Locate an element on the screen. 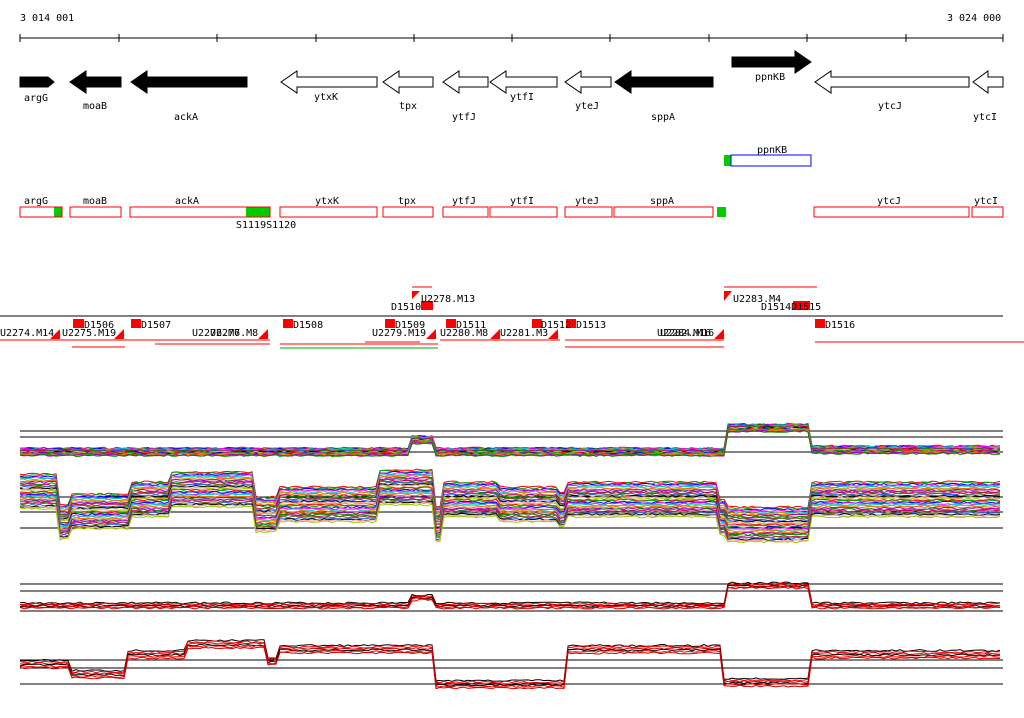 The height and width of the screenshot is (718, 1024). transcript-label: argG is located at coordinates (36, 201).